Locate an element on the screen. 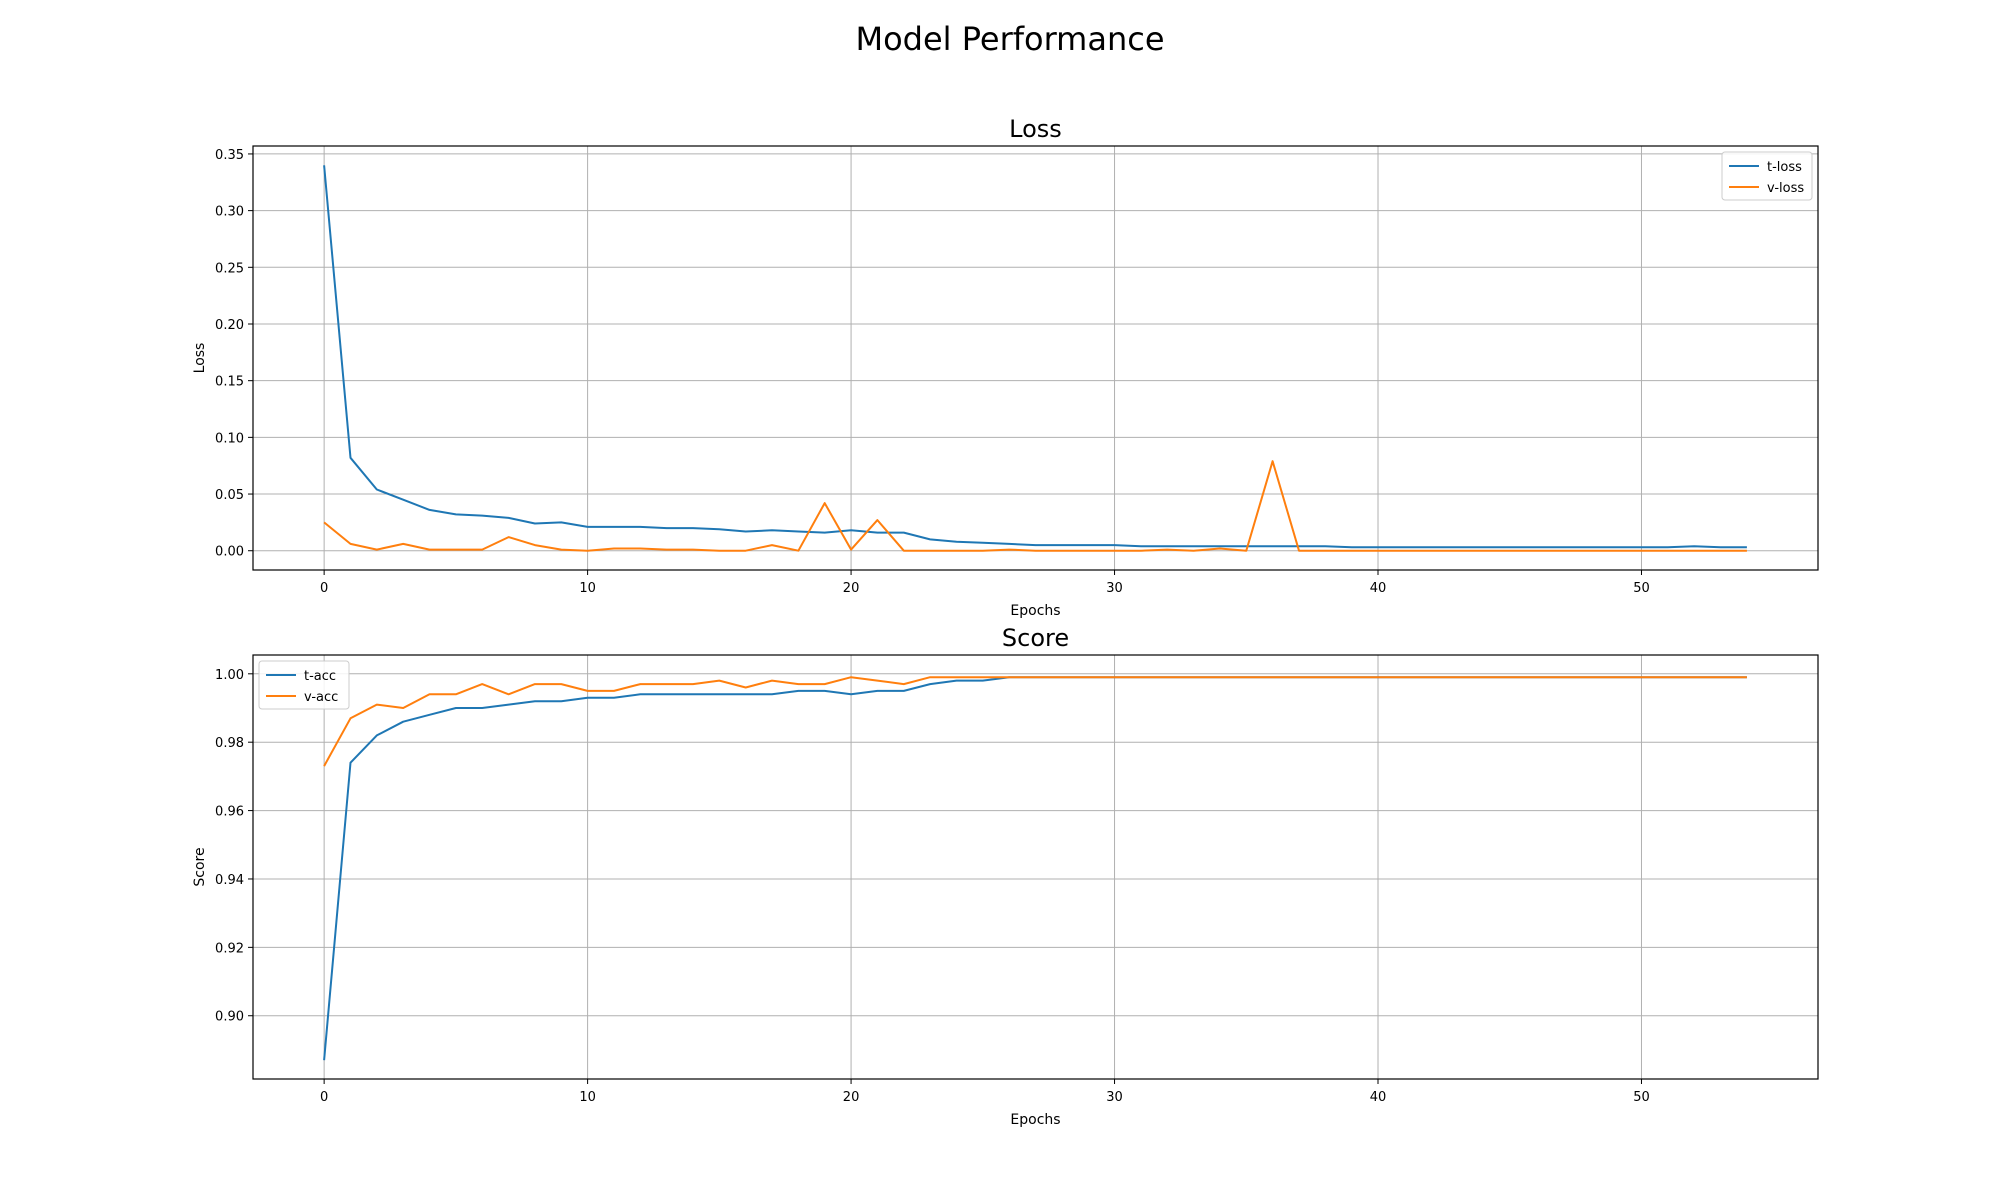 The image size is (2000, 1200). score-legend-label: v-acc is located at coordinates (321, 697).